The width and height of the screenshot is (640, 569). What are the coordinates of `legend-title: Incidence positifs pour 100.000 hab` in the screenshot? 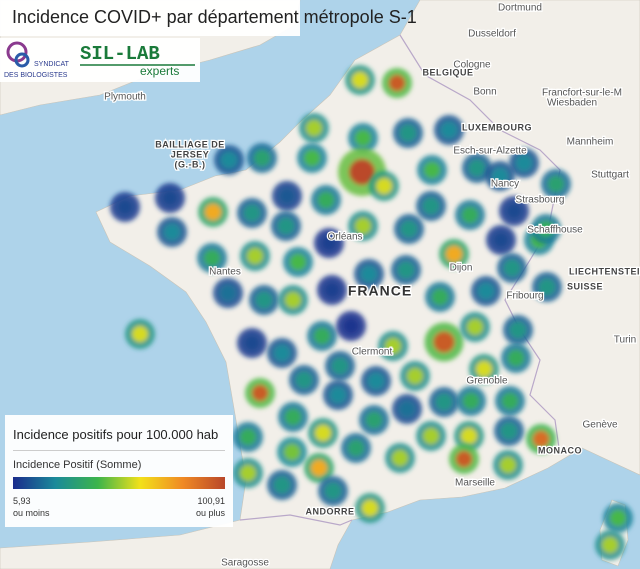 It's located at (116, 434).